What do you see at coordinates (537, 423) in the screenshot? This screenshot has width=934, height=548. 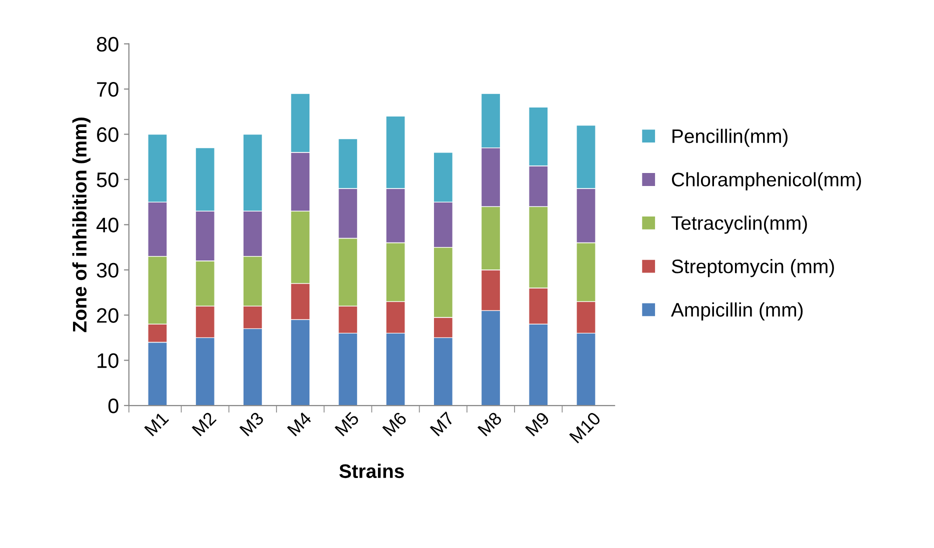 I see `x-tick-label: M9` at bounding box center [537, 423].